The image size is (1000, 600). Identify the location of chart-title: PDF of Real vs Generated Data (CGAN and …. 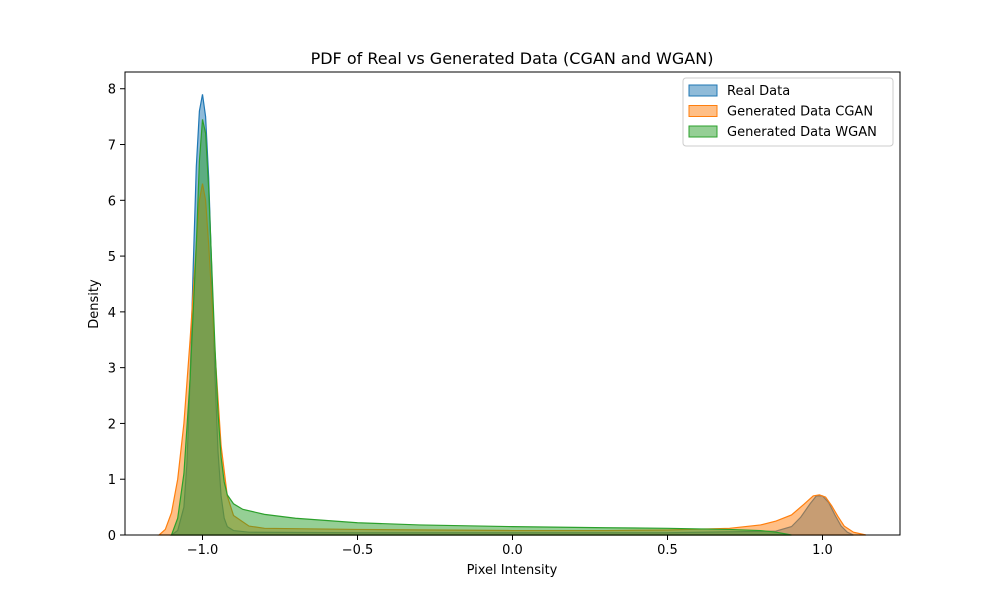
(512, 58).